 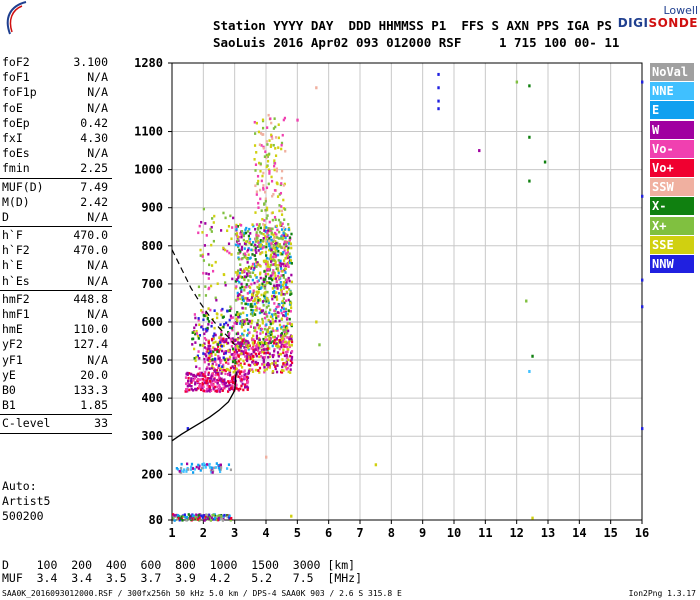 What do you see at coordinates (454, 533) in the screenshot?
I see `x-tick-label: 10` at bounding box center [454, 533].